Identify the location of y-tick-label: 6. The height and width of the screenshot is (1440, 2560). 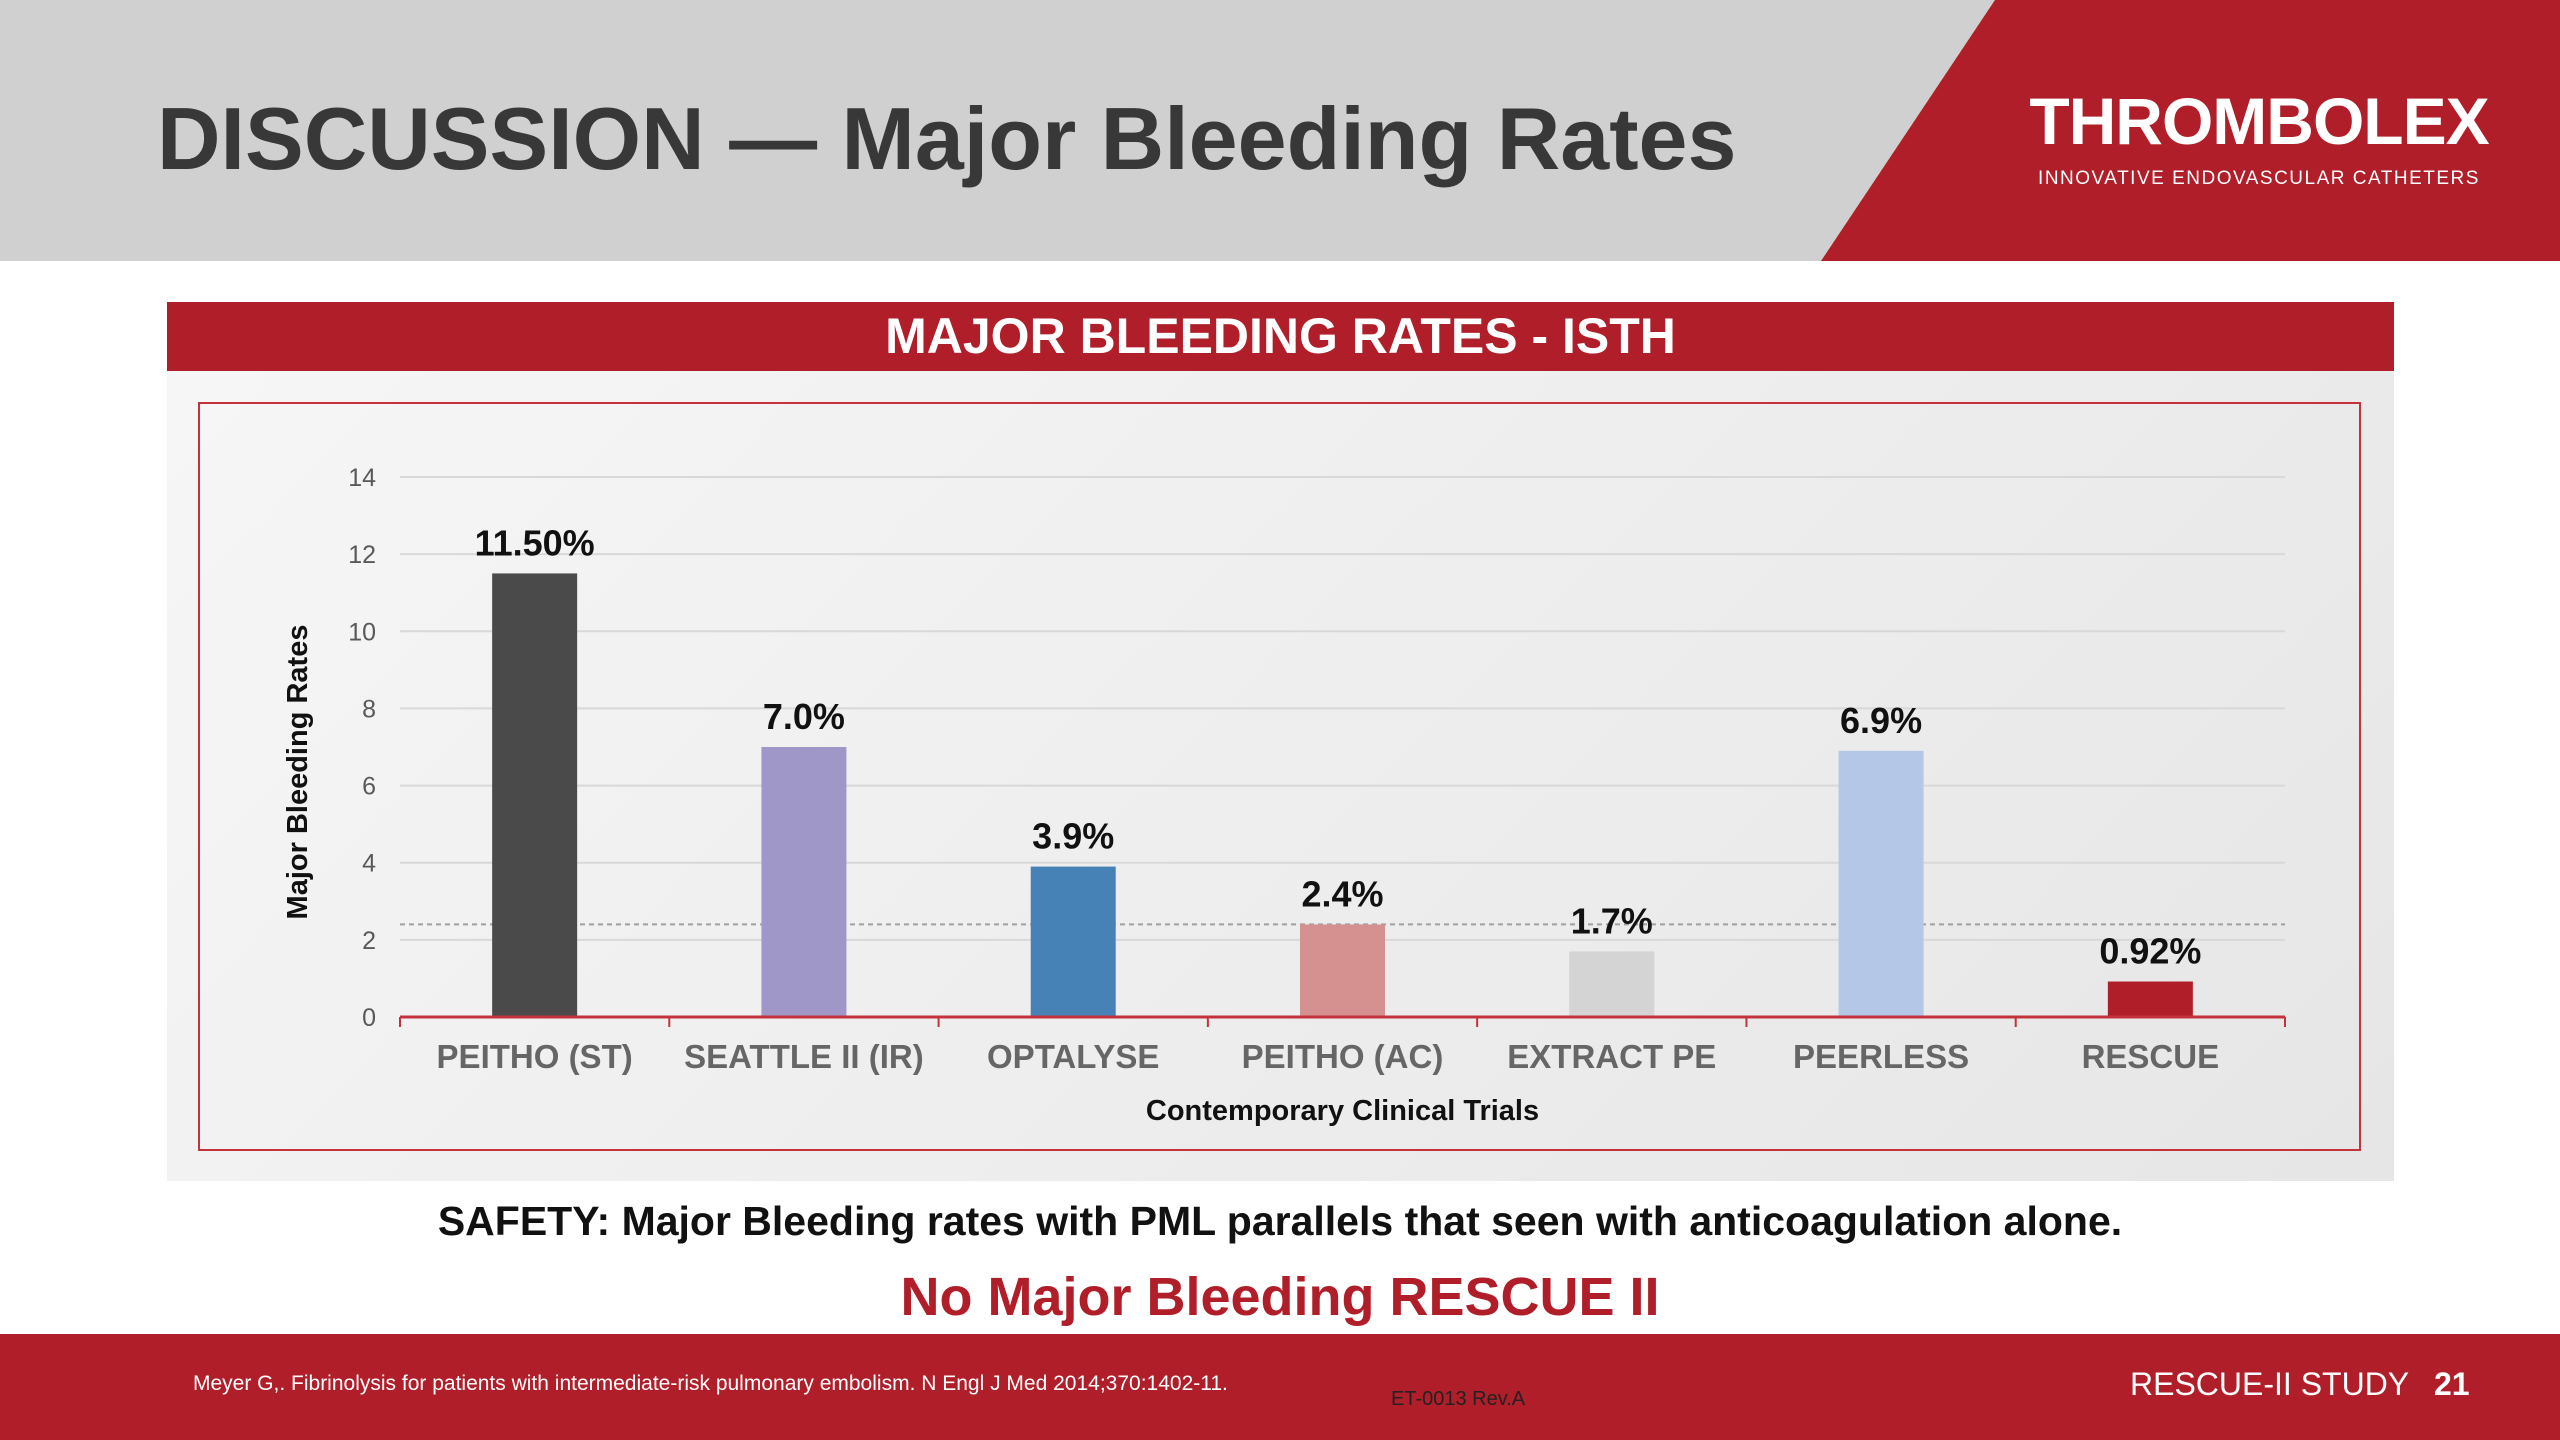
(369, 787).